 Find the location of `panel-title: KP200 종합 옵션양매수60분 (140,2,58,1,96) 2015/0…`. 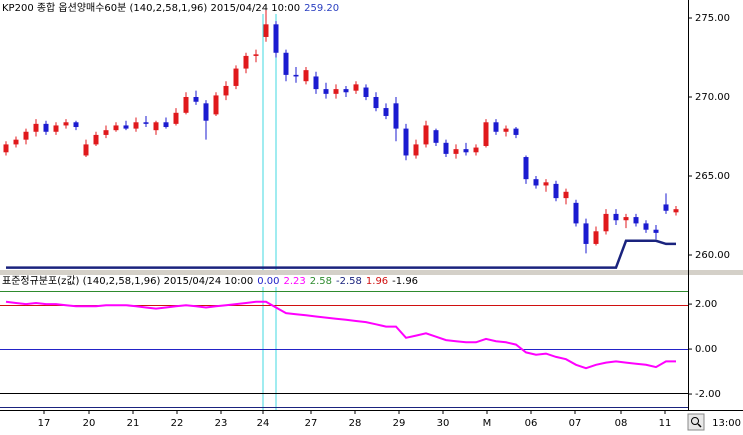

panel-title: KP200 종합 옵션양매수60분 (140,2,58,1,96) 2015/0… is located at coordinates (170, 8).